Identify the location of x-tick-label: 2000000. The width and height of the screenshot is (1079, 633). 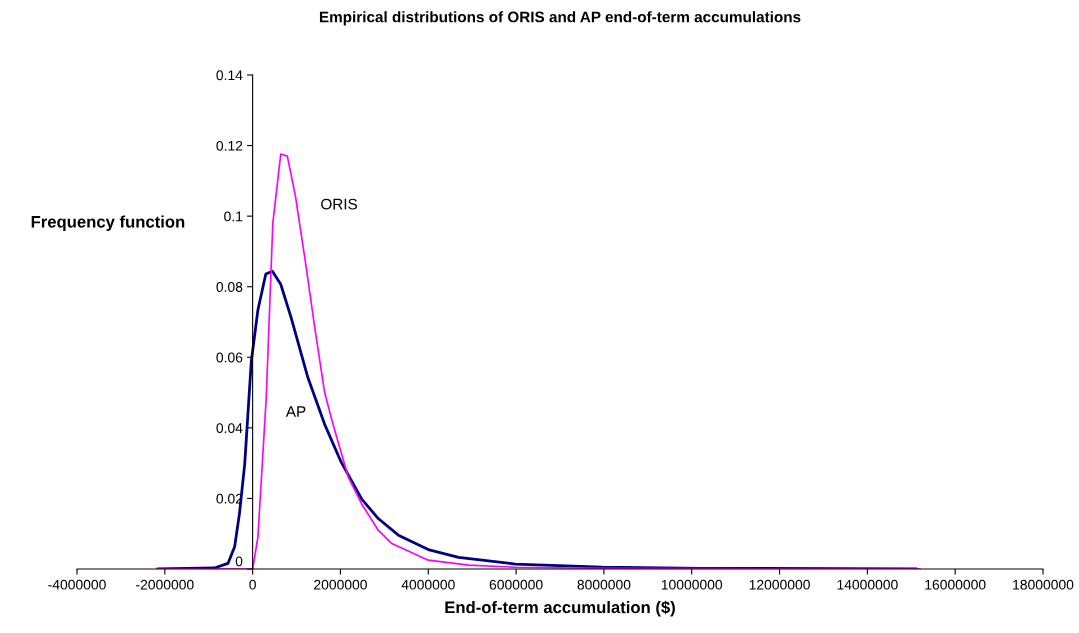
(340, 584).